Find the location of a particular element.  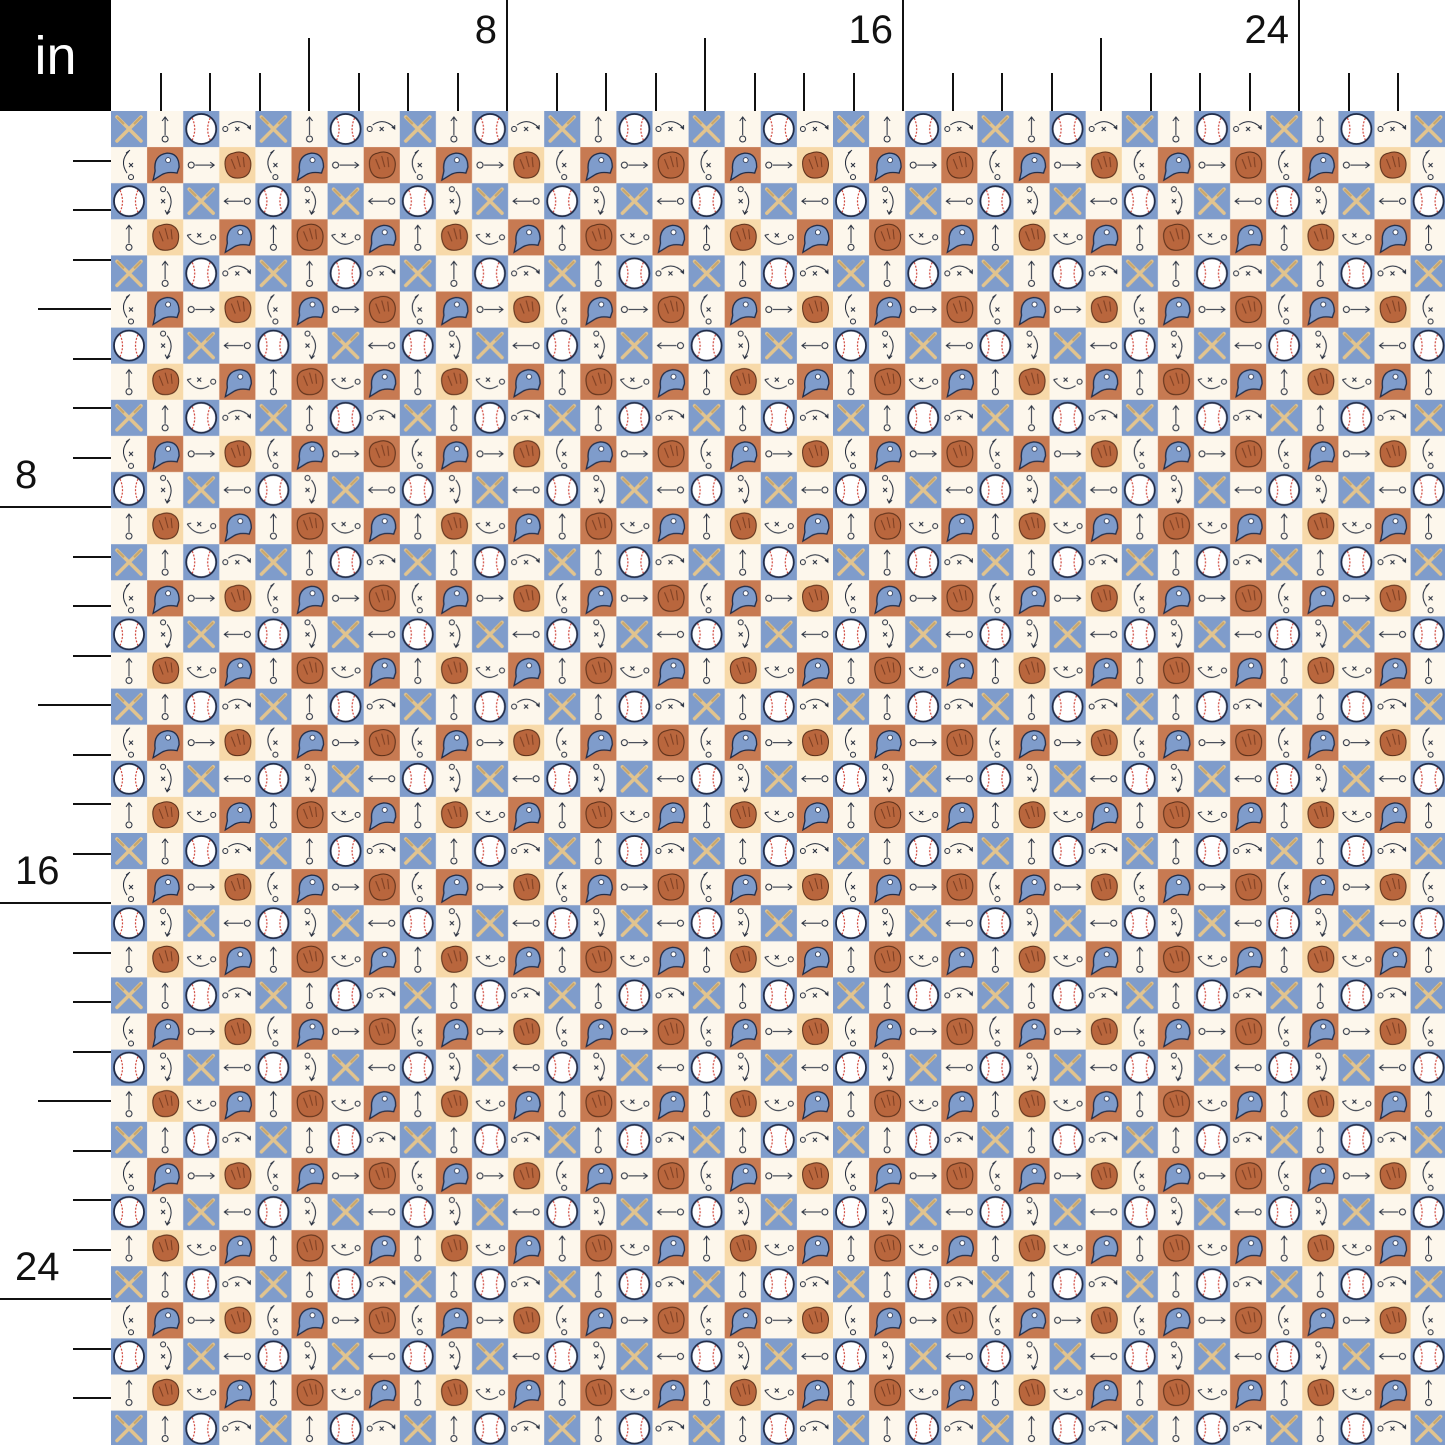

top-ruler: 8 16 24 is located at coordinates (778, 55).